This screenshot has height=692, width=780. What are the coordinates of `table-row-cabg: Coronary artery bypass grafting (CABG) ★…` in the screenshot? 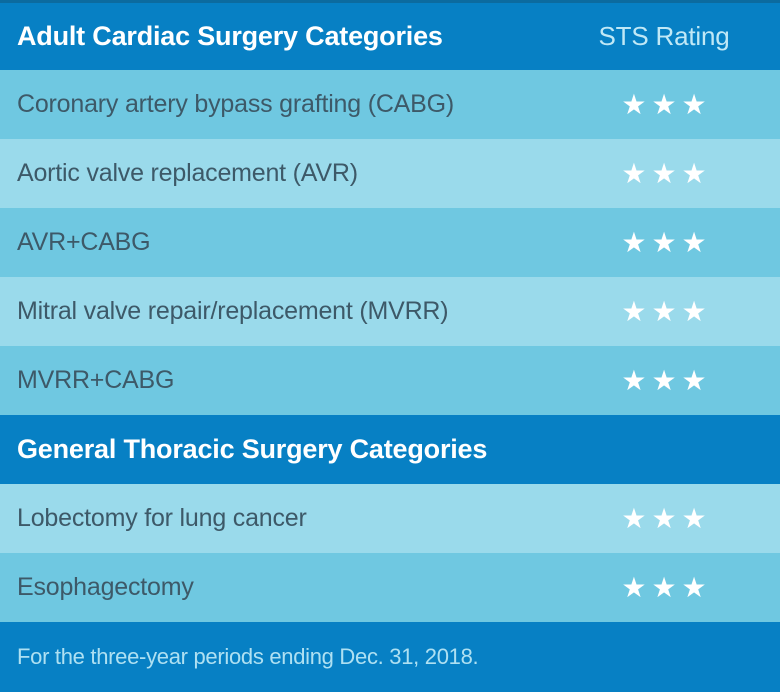 It's located at (390, 104).